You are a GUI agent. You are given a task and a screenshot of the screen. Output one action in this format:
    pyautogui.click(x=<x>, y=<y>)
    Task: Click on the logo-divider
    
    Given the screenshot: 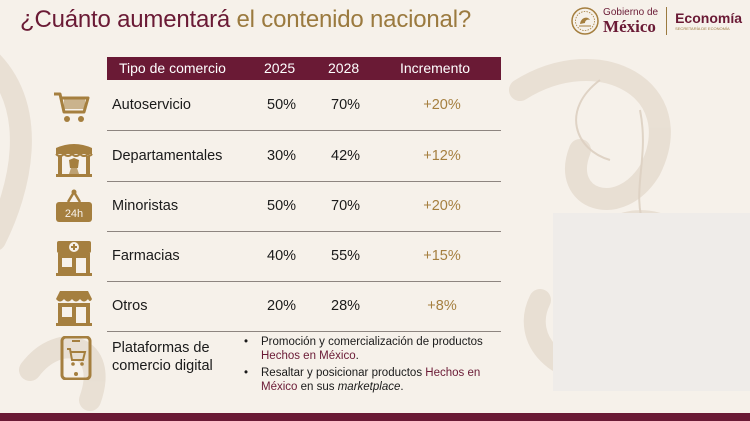 What is the action you would take?
    pyautogui.click(x=667, y=21)
    